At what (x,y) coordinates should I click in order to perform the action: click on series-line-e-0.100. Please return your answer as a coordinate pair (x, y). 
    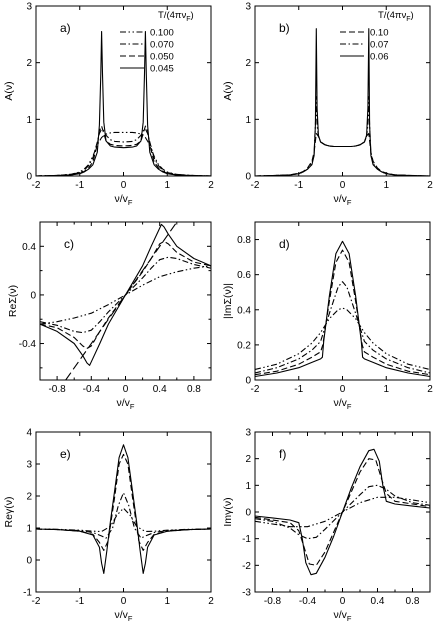
    Looking at the image, I should click on (123, 520).